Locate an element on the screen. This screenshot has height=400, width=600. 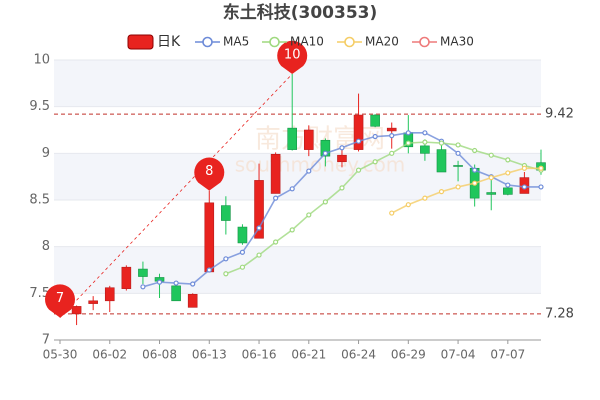
y-tick-label: 9 is located at coordinates (46, 153).